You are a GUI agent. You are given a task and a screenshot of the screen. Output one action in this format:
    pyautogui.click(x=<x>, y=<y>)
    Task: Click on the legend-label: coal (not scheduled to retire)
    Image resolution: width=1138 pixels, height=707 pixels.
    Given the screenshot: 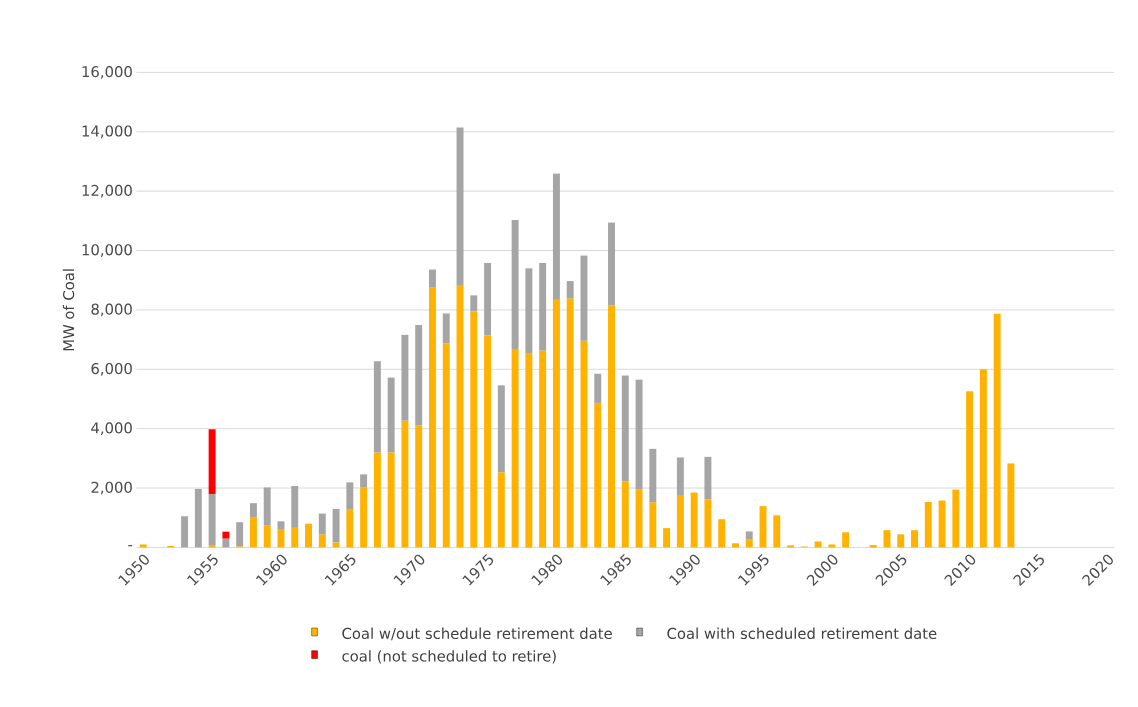 What is the action you would take?
    pyautogui.click(x=449, y=657)
    